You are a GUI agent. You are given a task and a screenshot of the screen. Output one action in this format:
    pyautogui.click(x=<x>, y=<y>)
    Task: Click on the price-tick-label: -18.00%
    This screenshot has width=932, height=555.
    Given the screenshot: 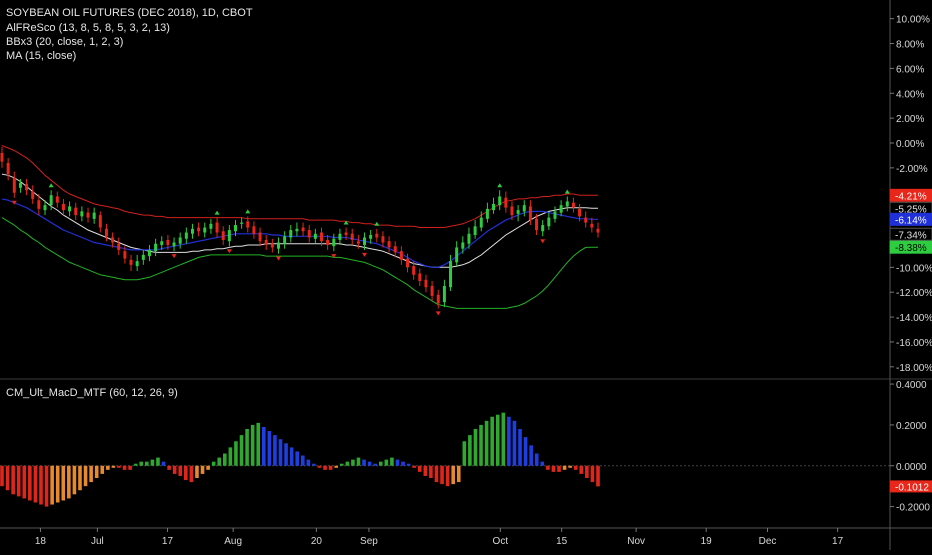 What is the action you would take?
    pyautogui.click(x=914, y=368)
    